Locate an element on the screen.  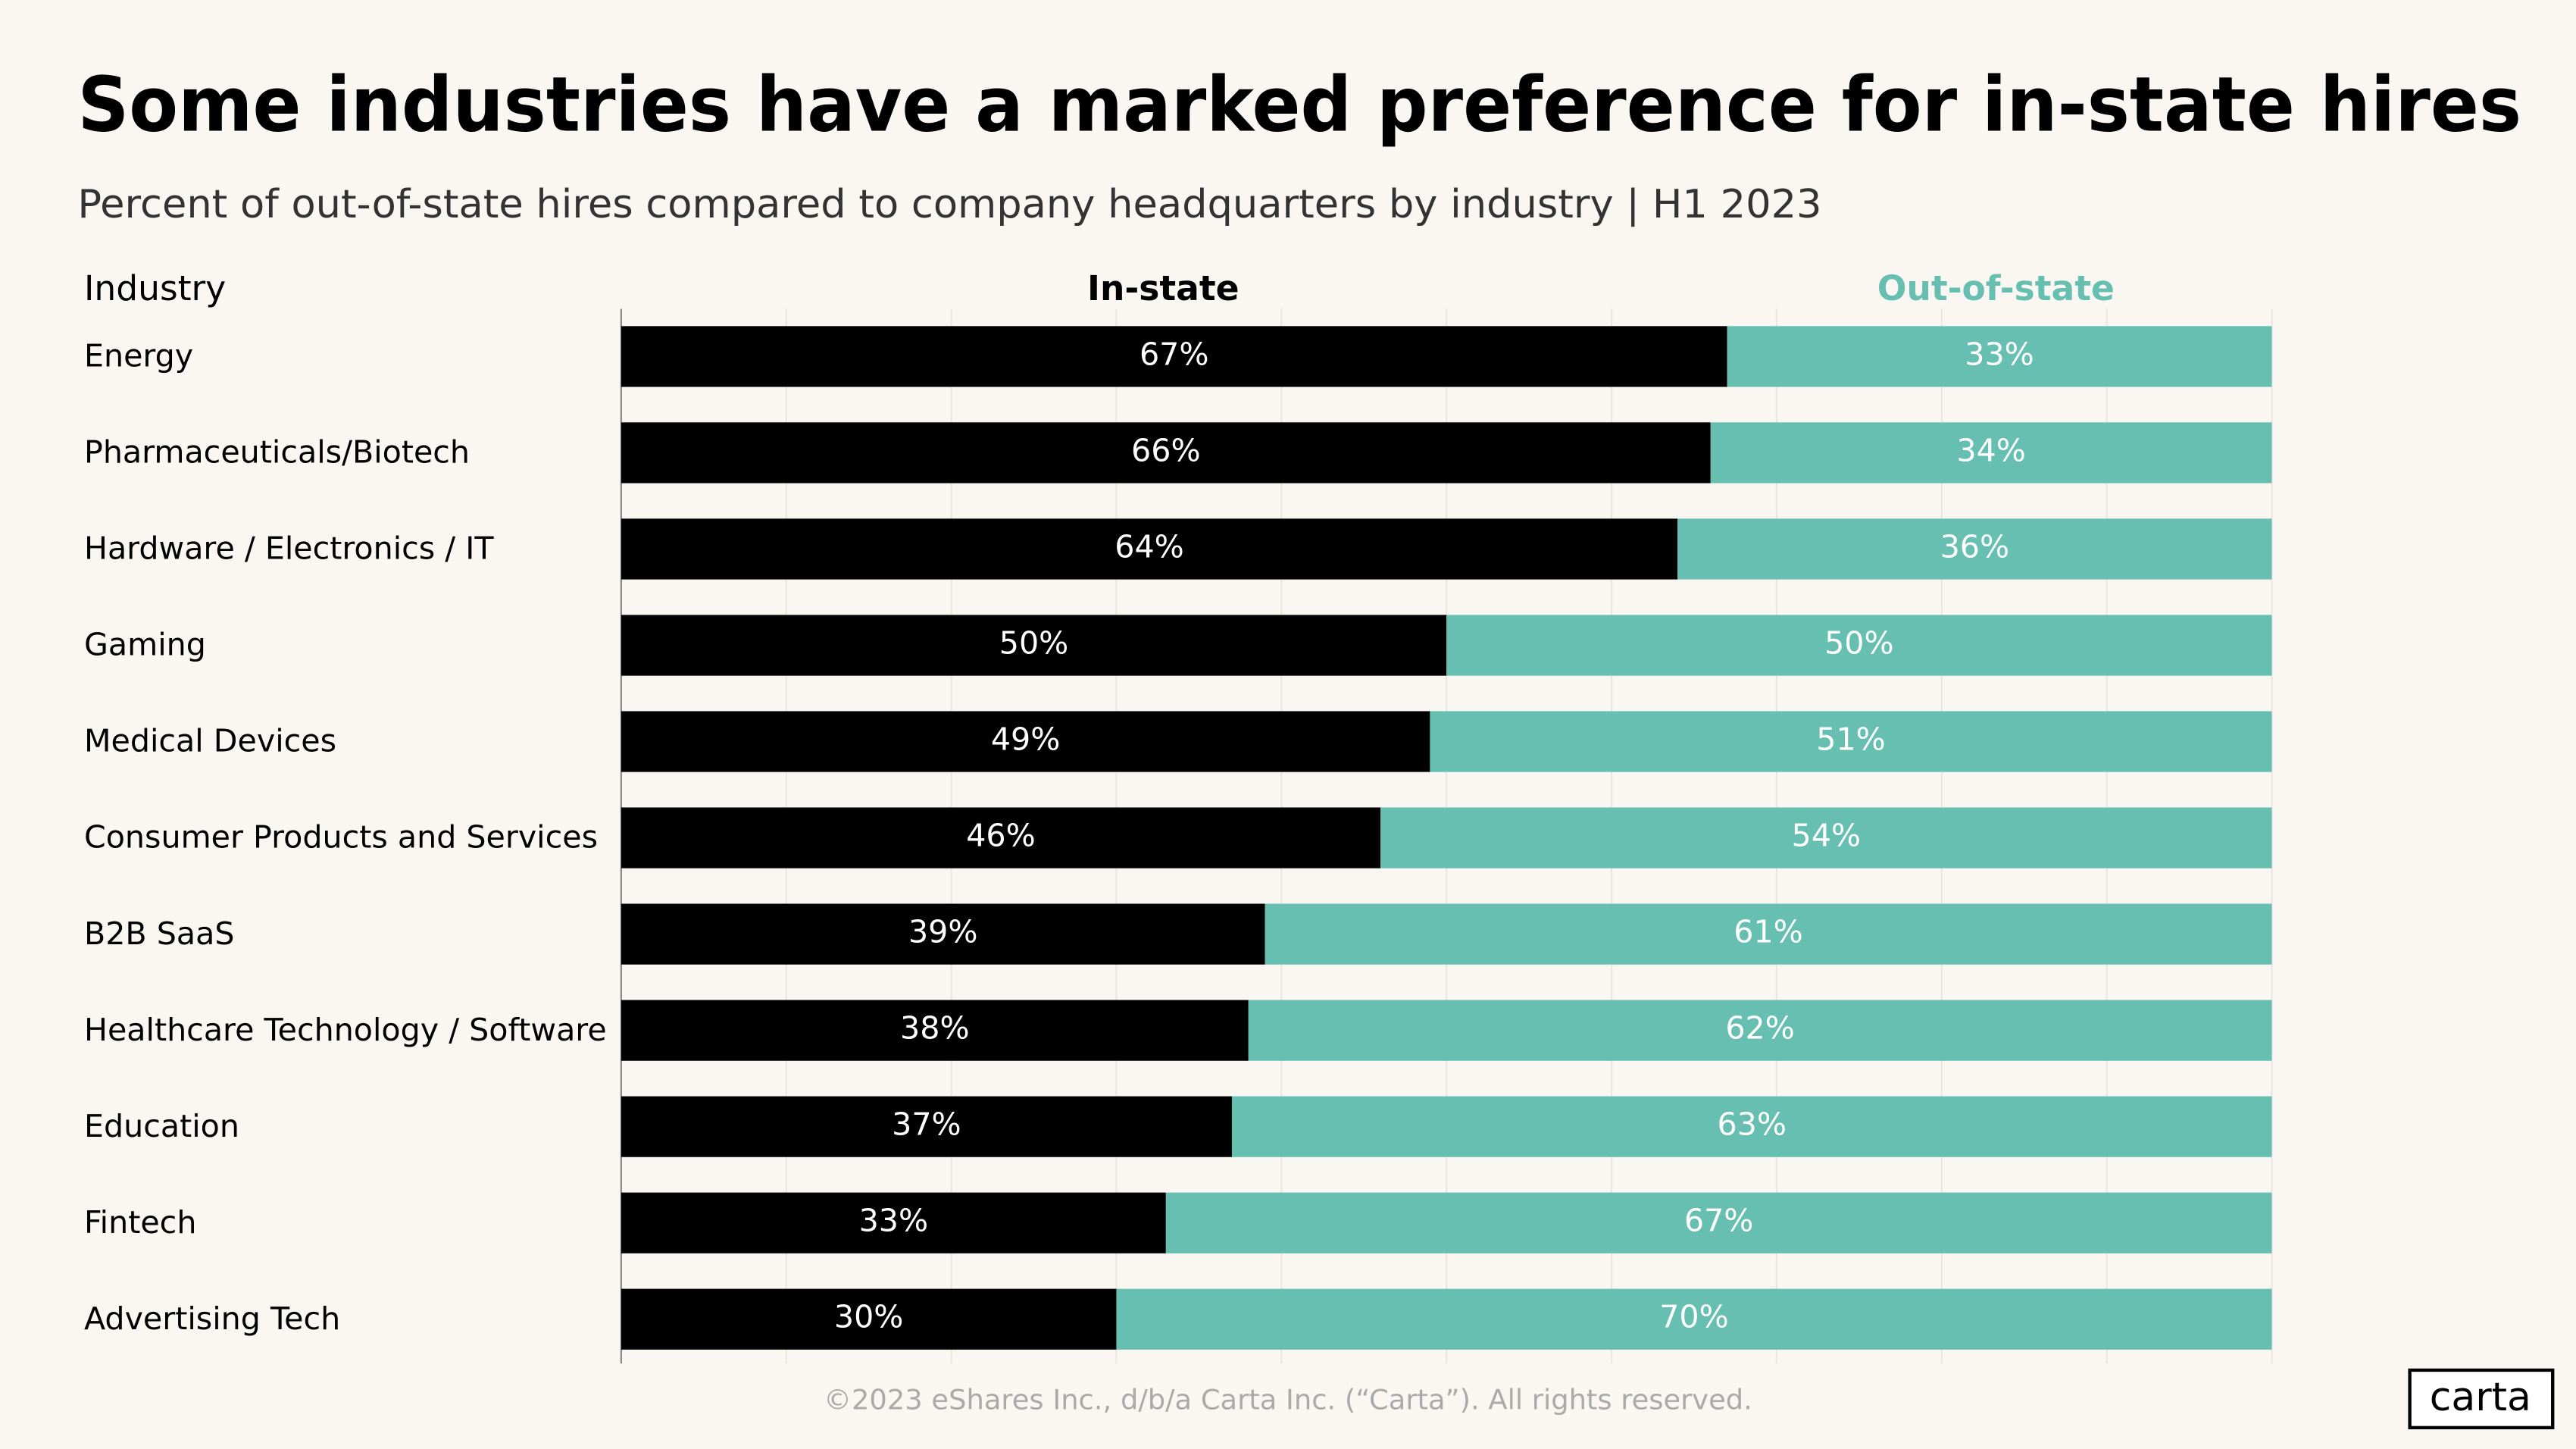
data-label: 54% is located at coordinates (1827, 836).